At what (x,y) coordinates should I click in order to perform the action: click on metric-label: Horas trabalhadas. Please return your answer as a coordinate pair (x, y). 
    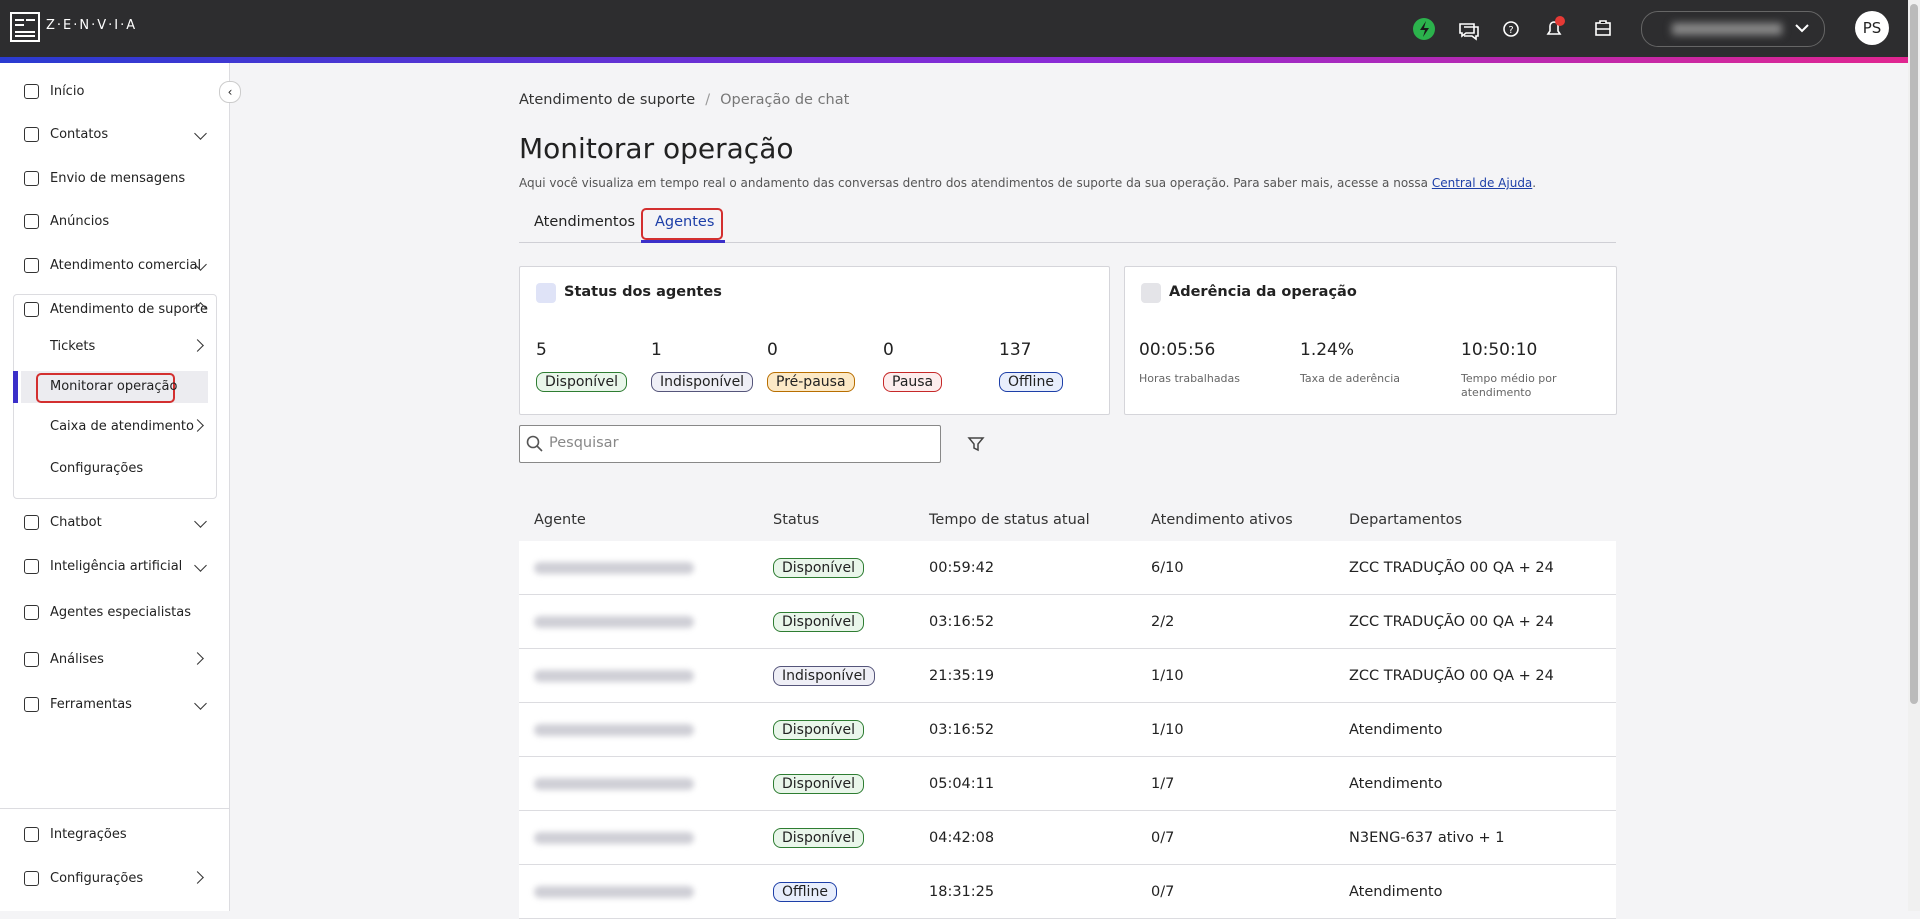
    Looking at the image, I should click on (1190, 378).